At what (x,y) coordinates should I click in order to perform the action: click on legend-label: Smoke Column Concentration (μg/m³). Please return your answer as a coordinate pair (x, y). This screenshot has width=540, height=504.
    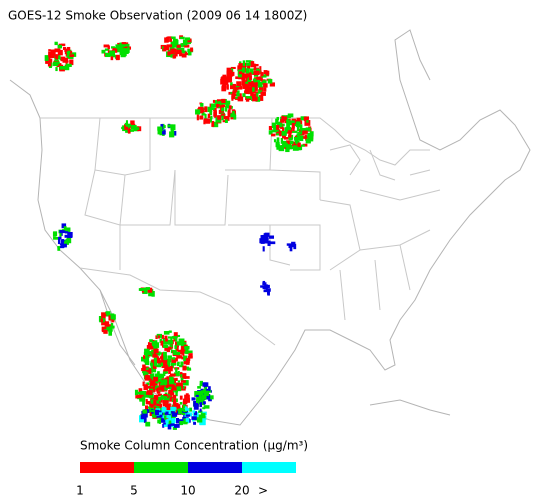
    Looking at the image, I should click on (194, 446).